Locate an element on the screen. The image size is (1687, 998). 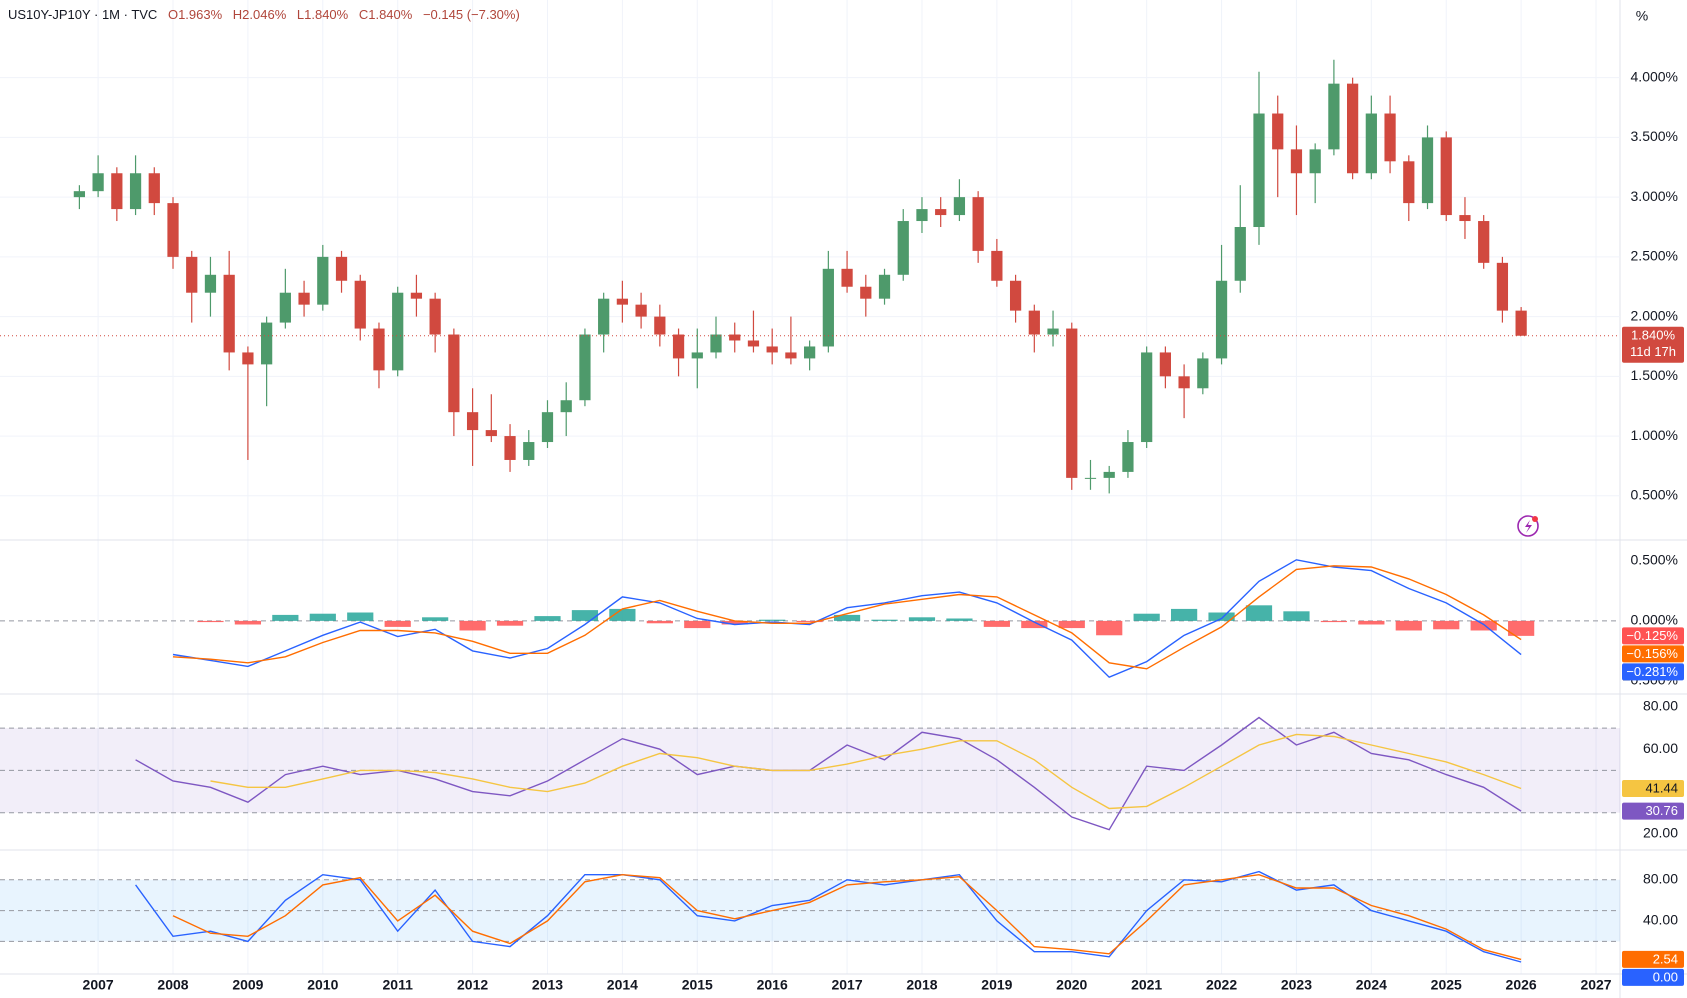
x-tick-label: 2011 is located at coordinates (398, 985).